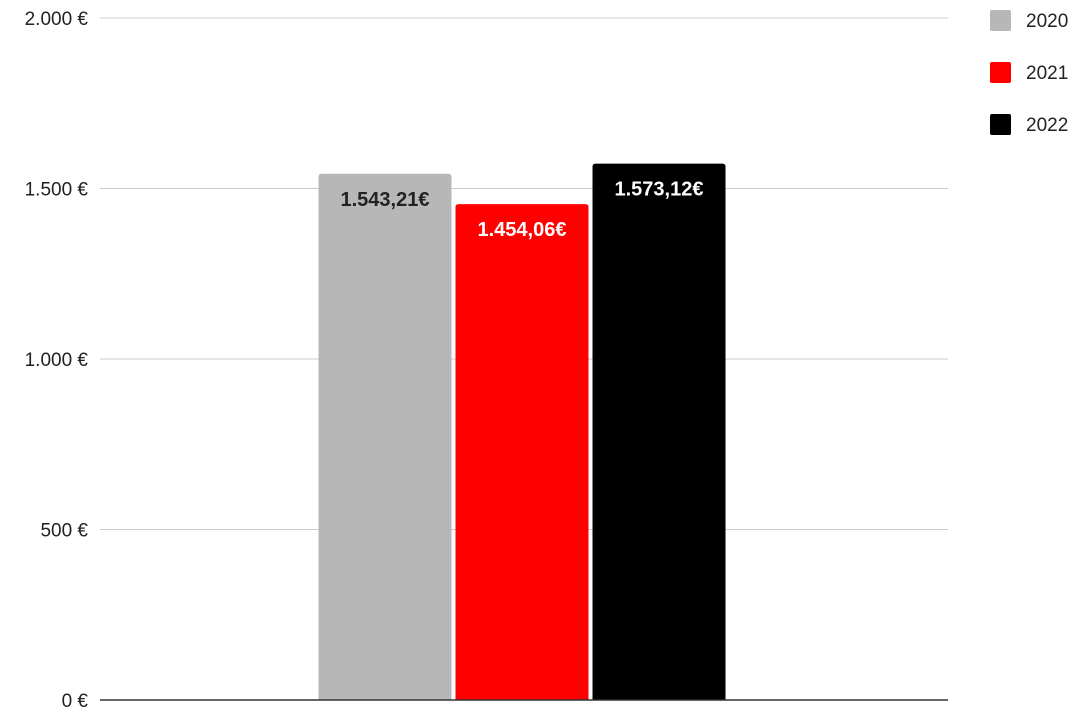 The image size is (1084, 715). I want to click on data-labels: 1.543,21€ 1.454,06€ 1.573,12€, so click(522, 210).